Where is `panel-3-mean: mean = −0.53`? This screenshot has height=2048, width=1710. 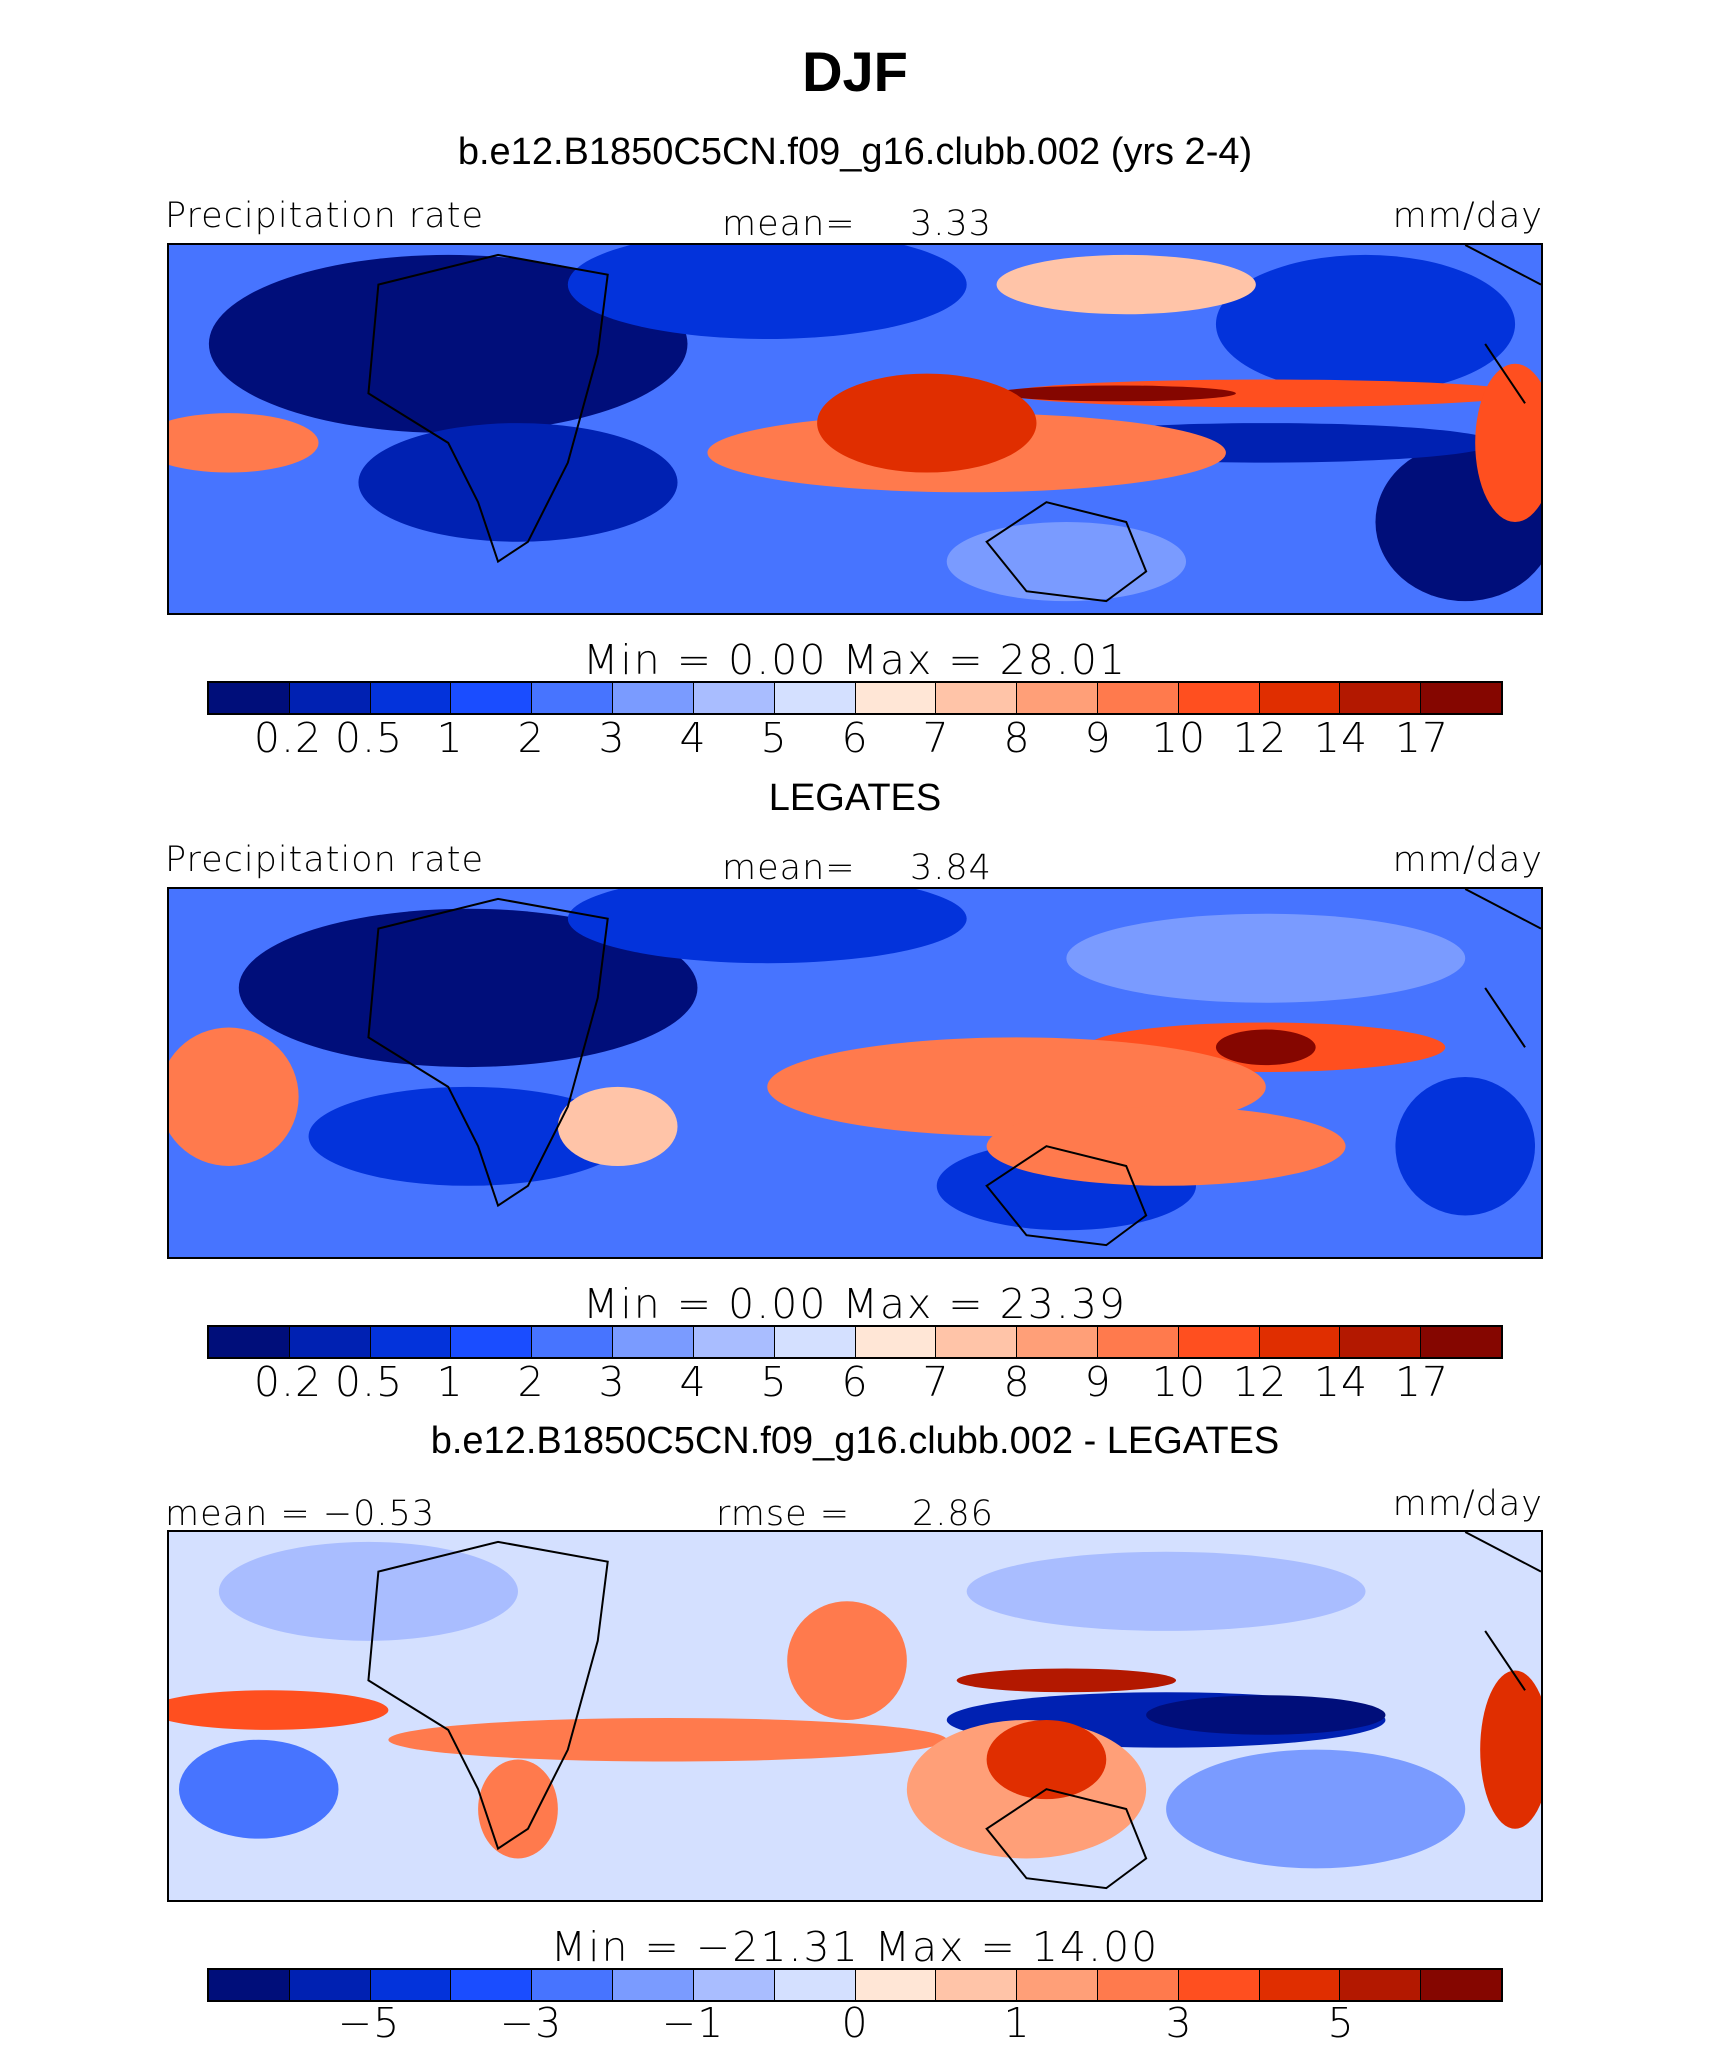
panel-3-mean: mean = −0.53 is located at coordinates (300, 1514).